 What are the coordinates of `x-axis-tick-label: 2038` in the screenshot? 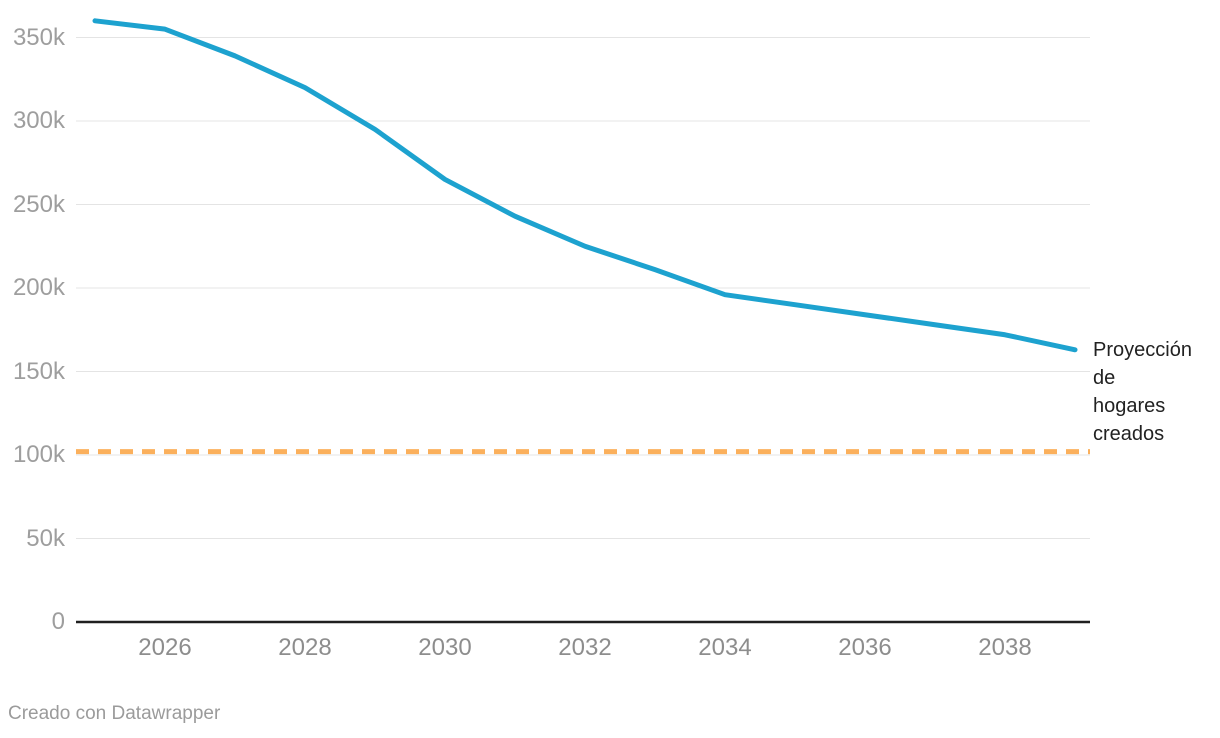 It's located at (1005, 647).